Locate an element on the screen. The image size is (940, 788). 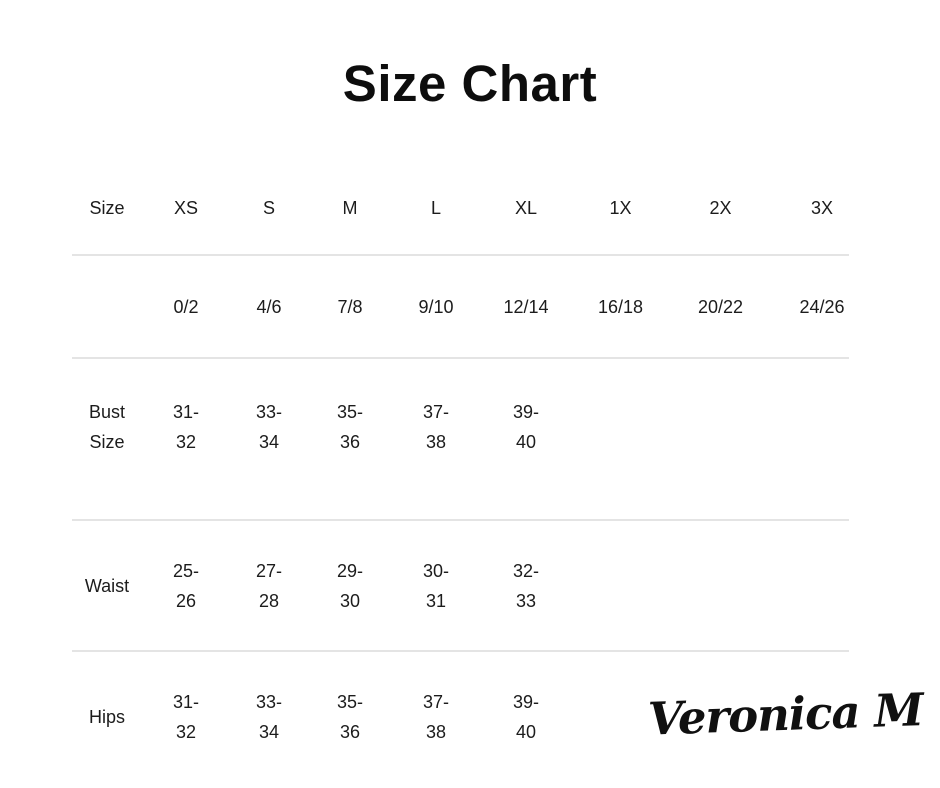
col-header-s: S is located at coordinates (268, 207).